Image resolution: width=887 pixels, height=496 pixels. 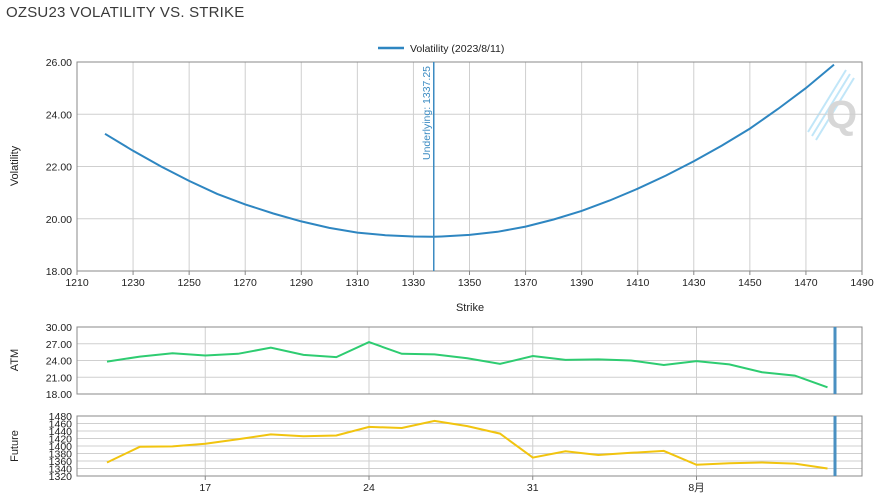 What do you see at coordinates (467, 444) in the screenshot?
I see `future-series-line` at bounding box center [467, 444].